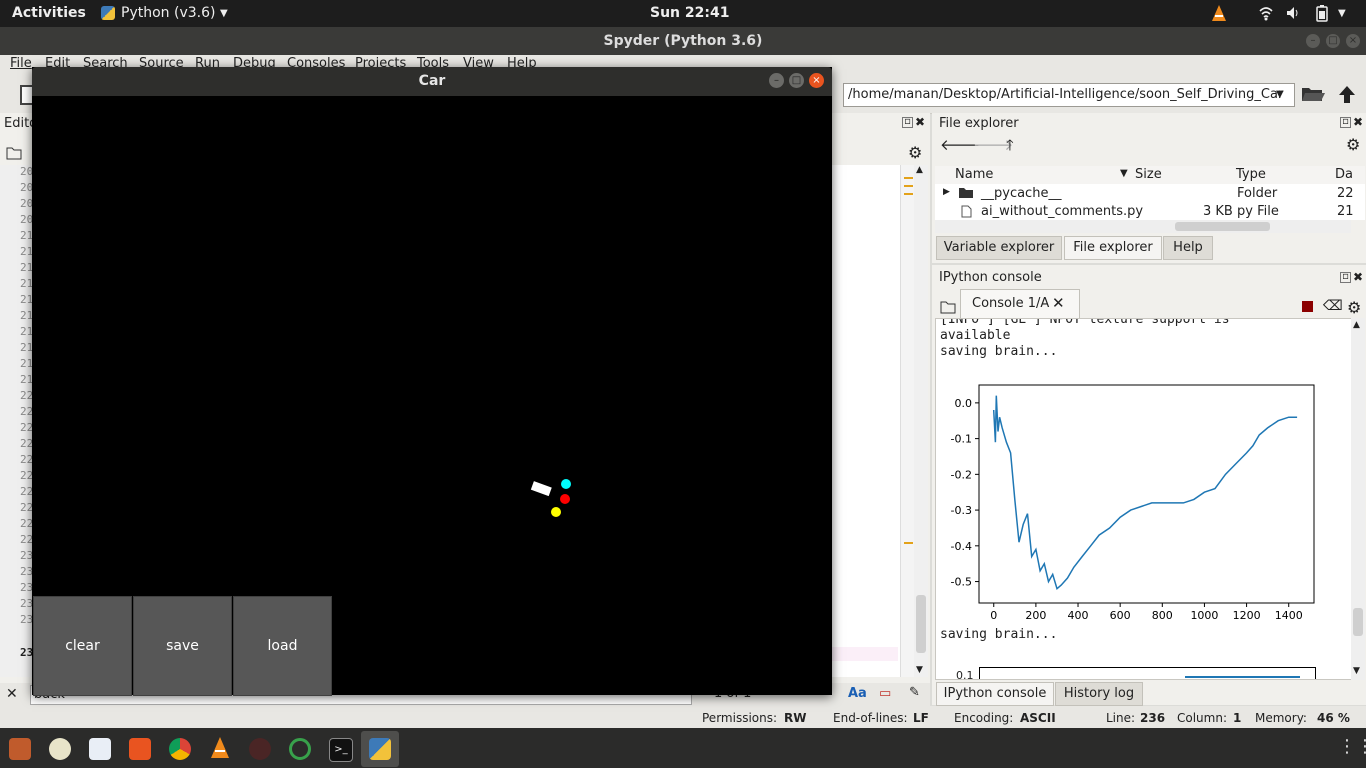 The width and height of the screenshot is (1366, 768). I want to click on fe-undock-icon: ▫, so click(1345, 122).